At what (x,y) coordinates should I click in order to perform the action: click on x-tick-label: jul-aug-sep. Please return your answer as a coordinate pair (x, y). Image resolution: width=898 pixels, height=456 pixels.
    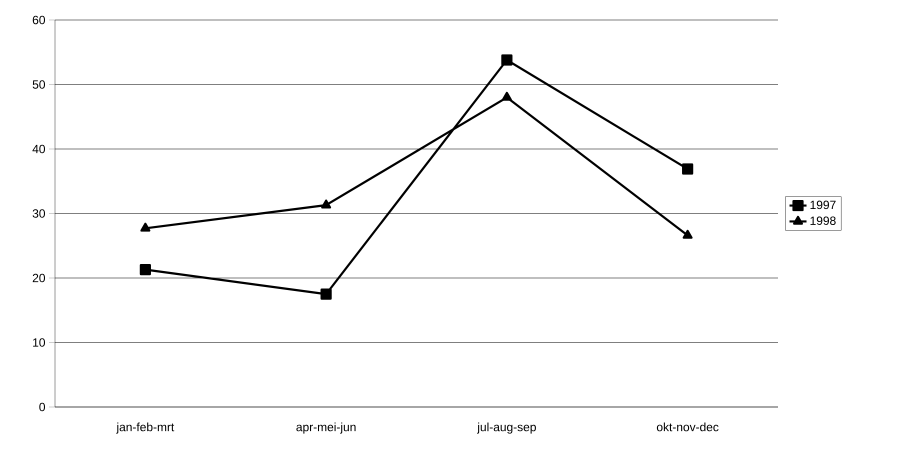
    Looking at the image, I should click on (506, 428).